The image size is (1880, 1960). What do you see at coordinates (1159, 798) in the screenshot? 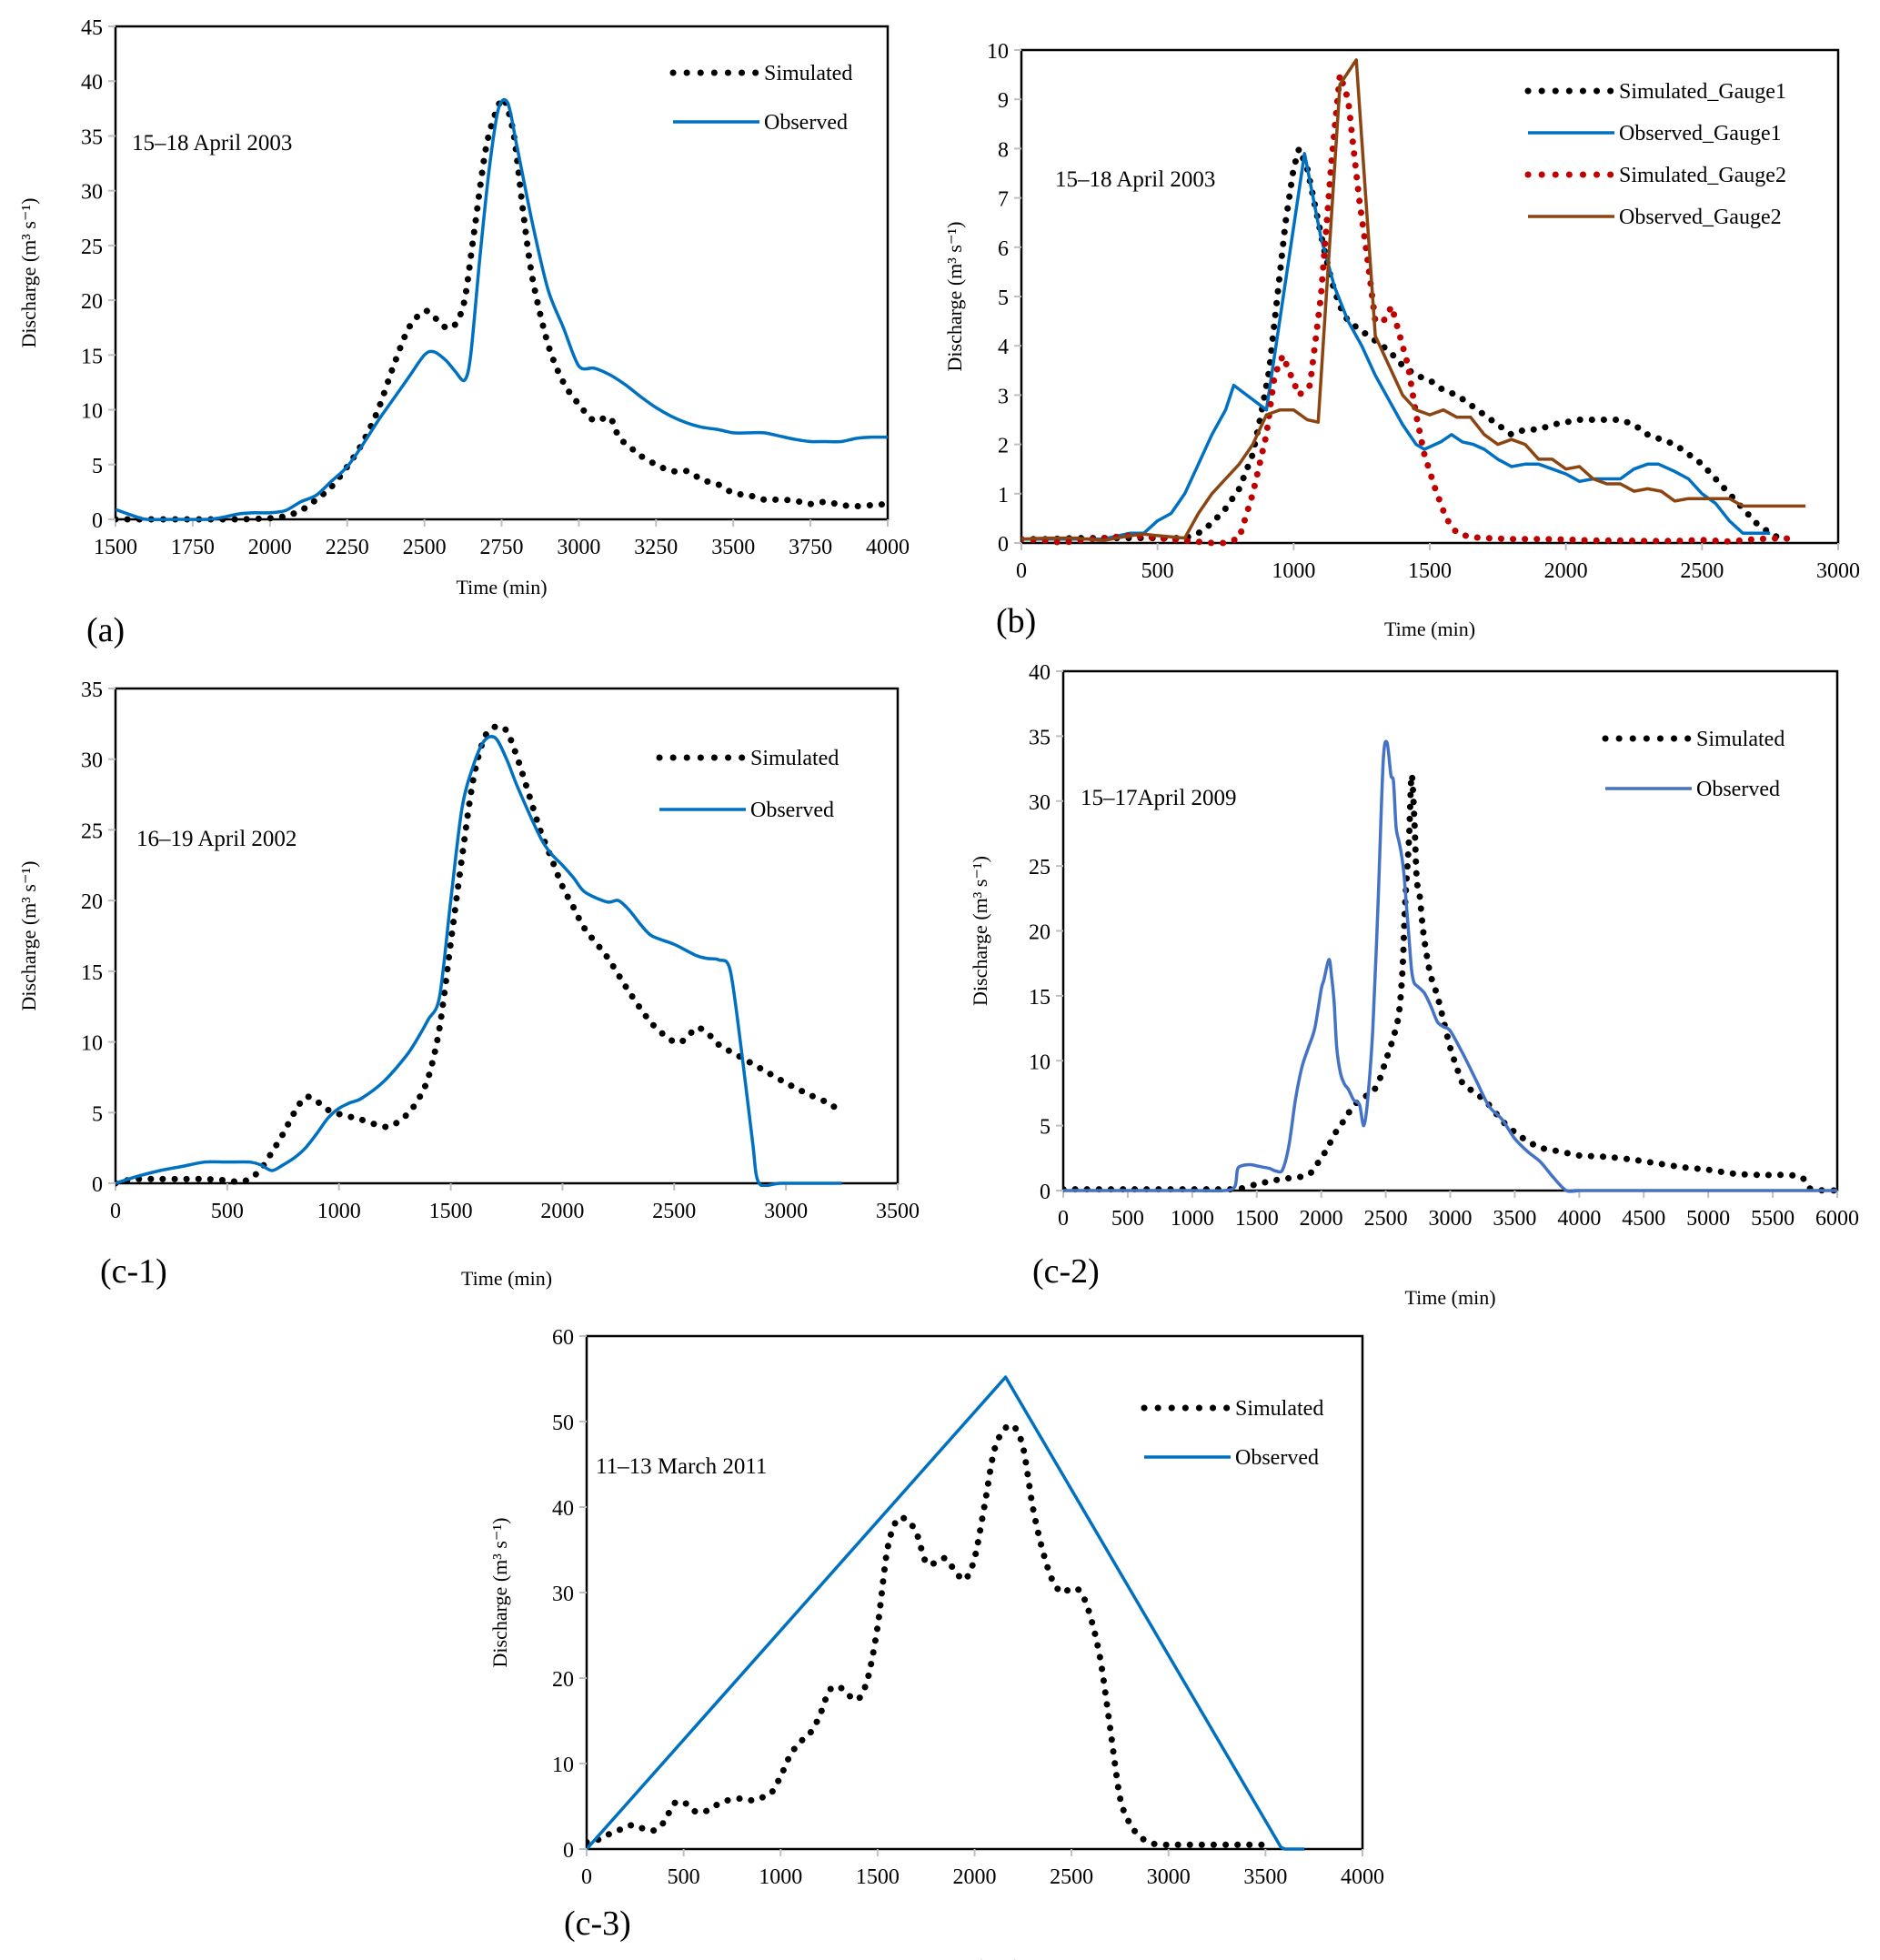
I see `event-date-annotation: 15–17April 2009` at bounding box center [1159, 798].